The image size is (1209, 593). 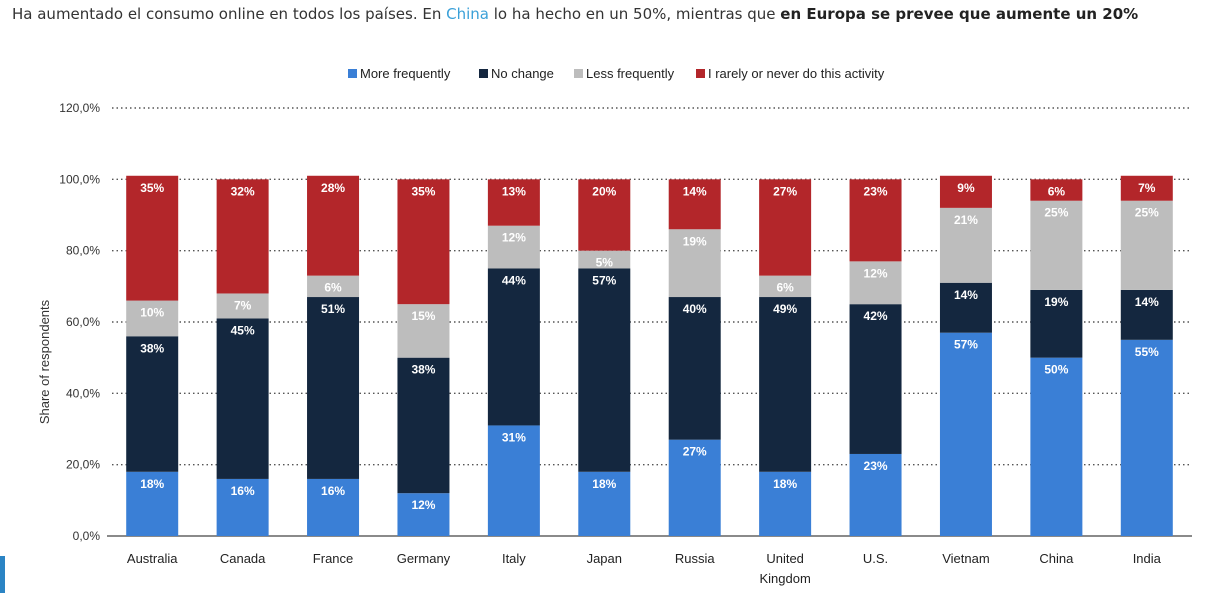 I want to click on data-label: 38%, so click(x=152, y=348).